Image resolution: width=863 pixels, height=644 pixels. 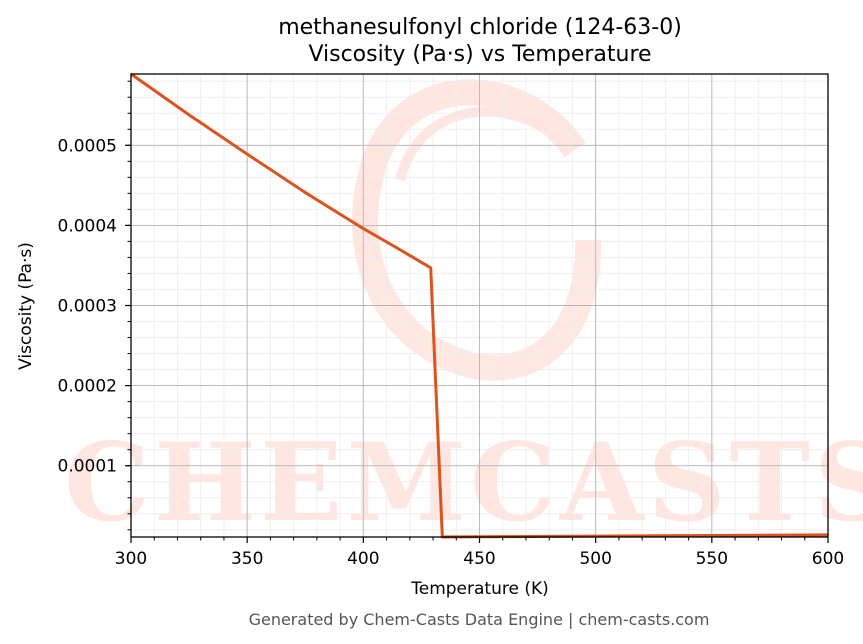 I want to click on y-axis-label: Viscosity (Pa·s), so click(x=26, y=306).